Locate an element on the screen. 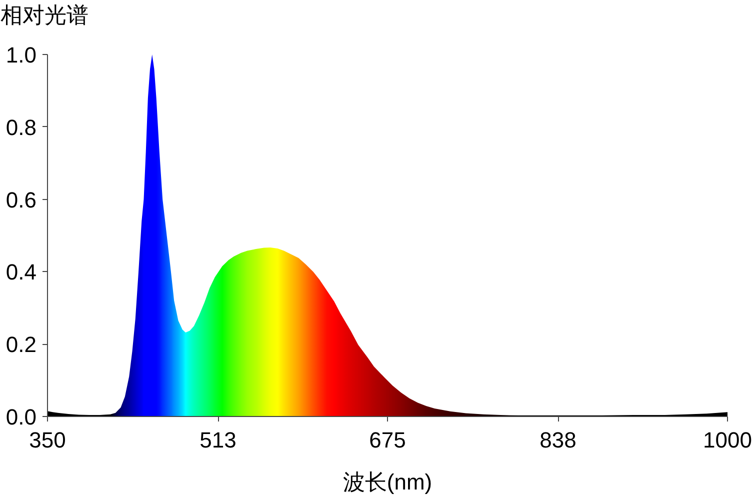  y-tick-label: 0.8 is located at coordinates (21, 127).